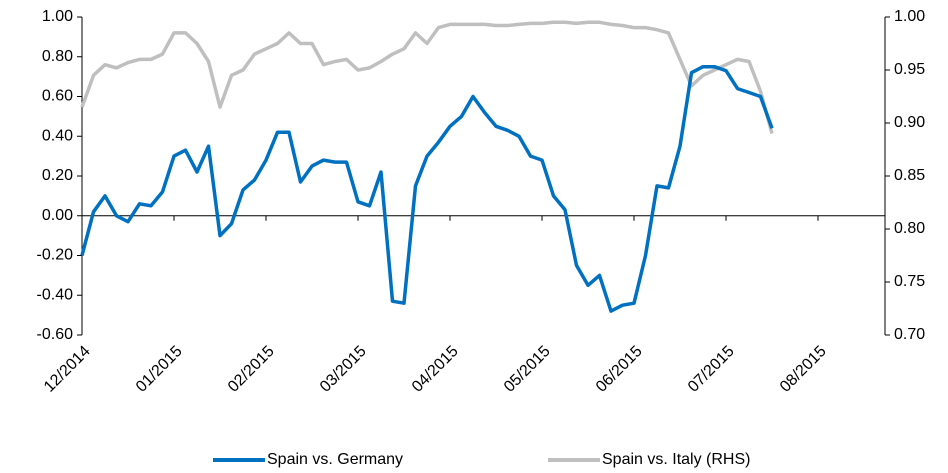 The width and height of the screenshot is (948, 473). What do you see at coordinates (527, 369) in the screenshot?
I see `x-tick-label: 05/2015` at bounding box center [527, 369].